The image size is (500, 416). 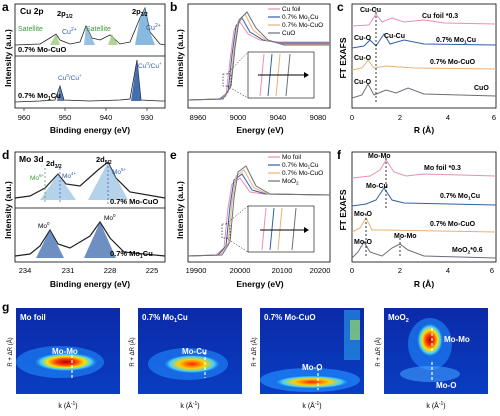 What do you see at coordinates (56, 95) in the screenshot?
I see `a-bottom-sample-tail: Cu` at bounding box center [56, 95].